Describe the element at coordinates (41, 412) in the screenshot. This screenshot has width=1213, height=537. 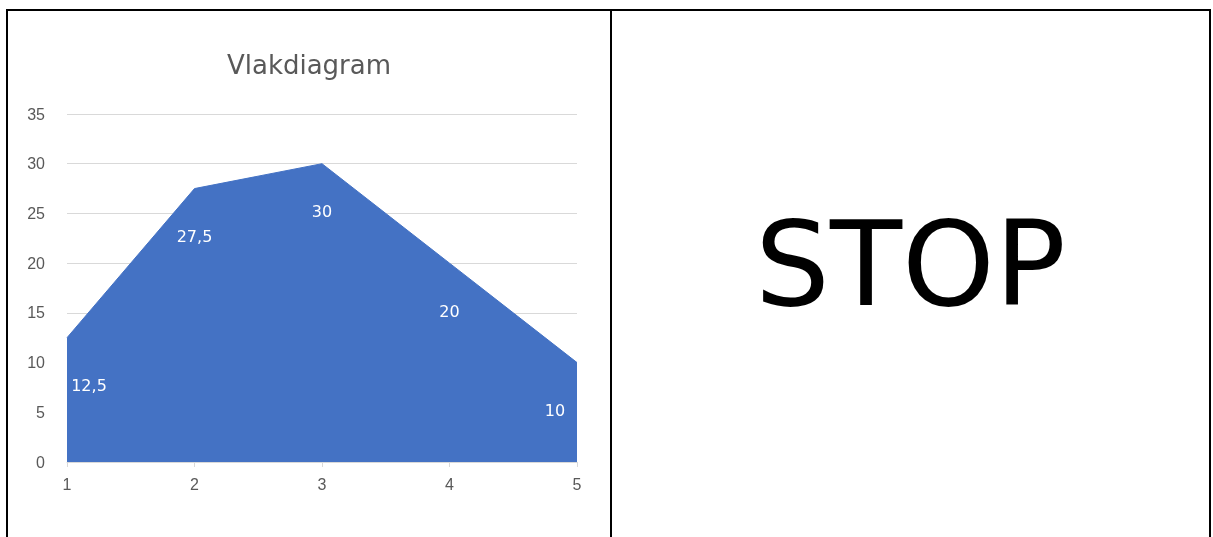
I see `y-tick-label: 5` at that location.